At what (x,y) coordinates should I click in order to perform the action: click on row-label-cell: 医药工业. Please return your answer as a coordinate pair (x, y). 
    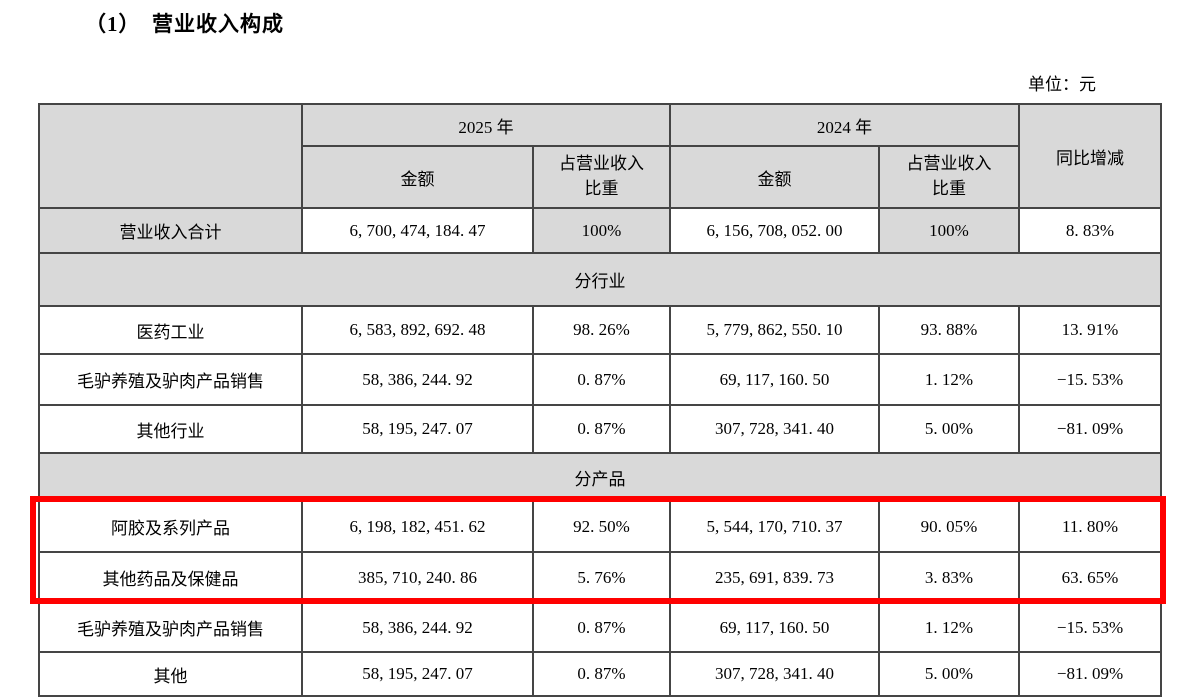
    Looking at the image, I should click on (170, 330).